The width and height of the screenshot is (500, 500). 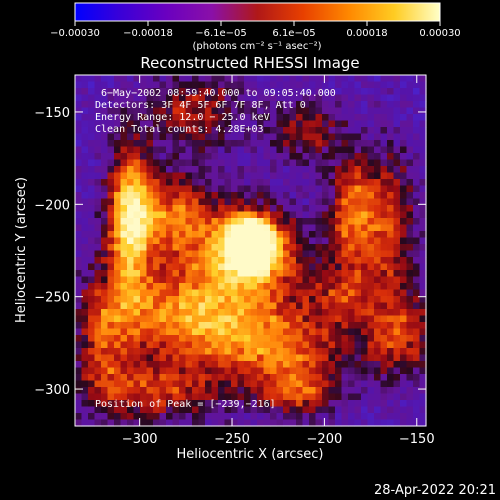 I want to click on colorbar-unit: (photons cm⁻² s⁻¹ asec⁻²), so click(x=256, y=46).